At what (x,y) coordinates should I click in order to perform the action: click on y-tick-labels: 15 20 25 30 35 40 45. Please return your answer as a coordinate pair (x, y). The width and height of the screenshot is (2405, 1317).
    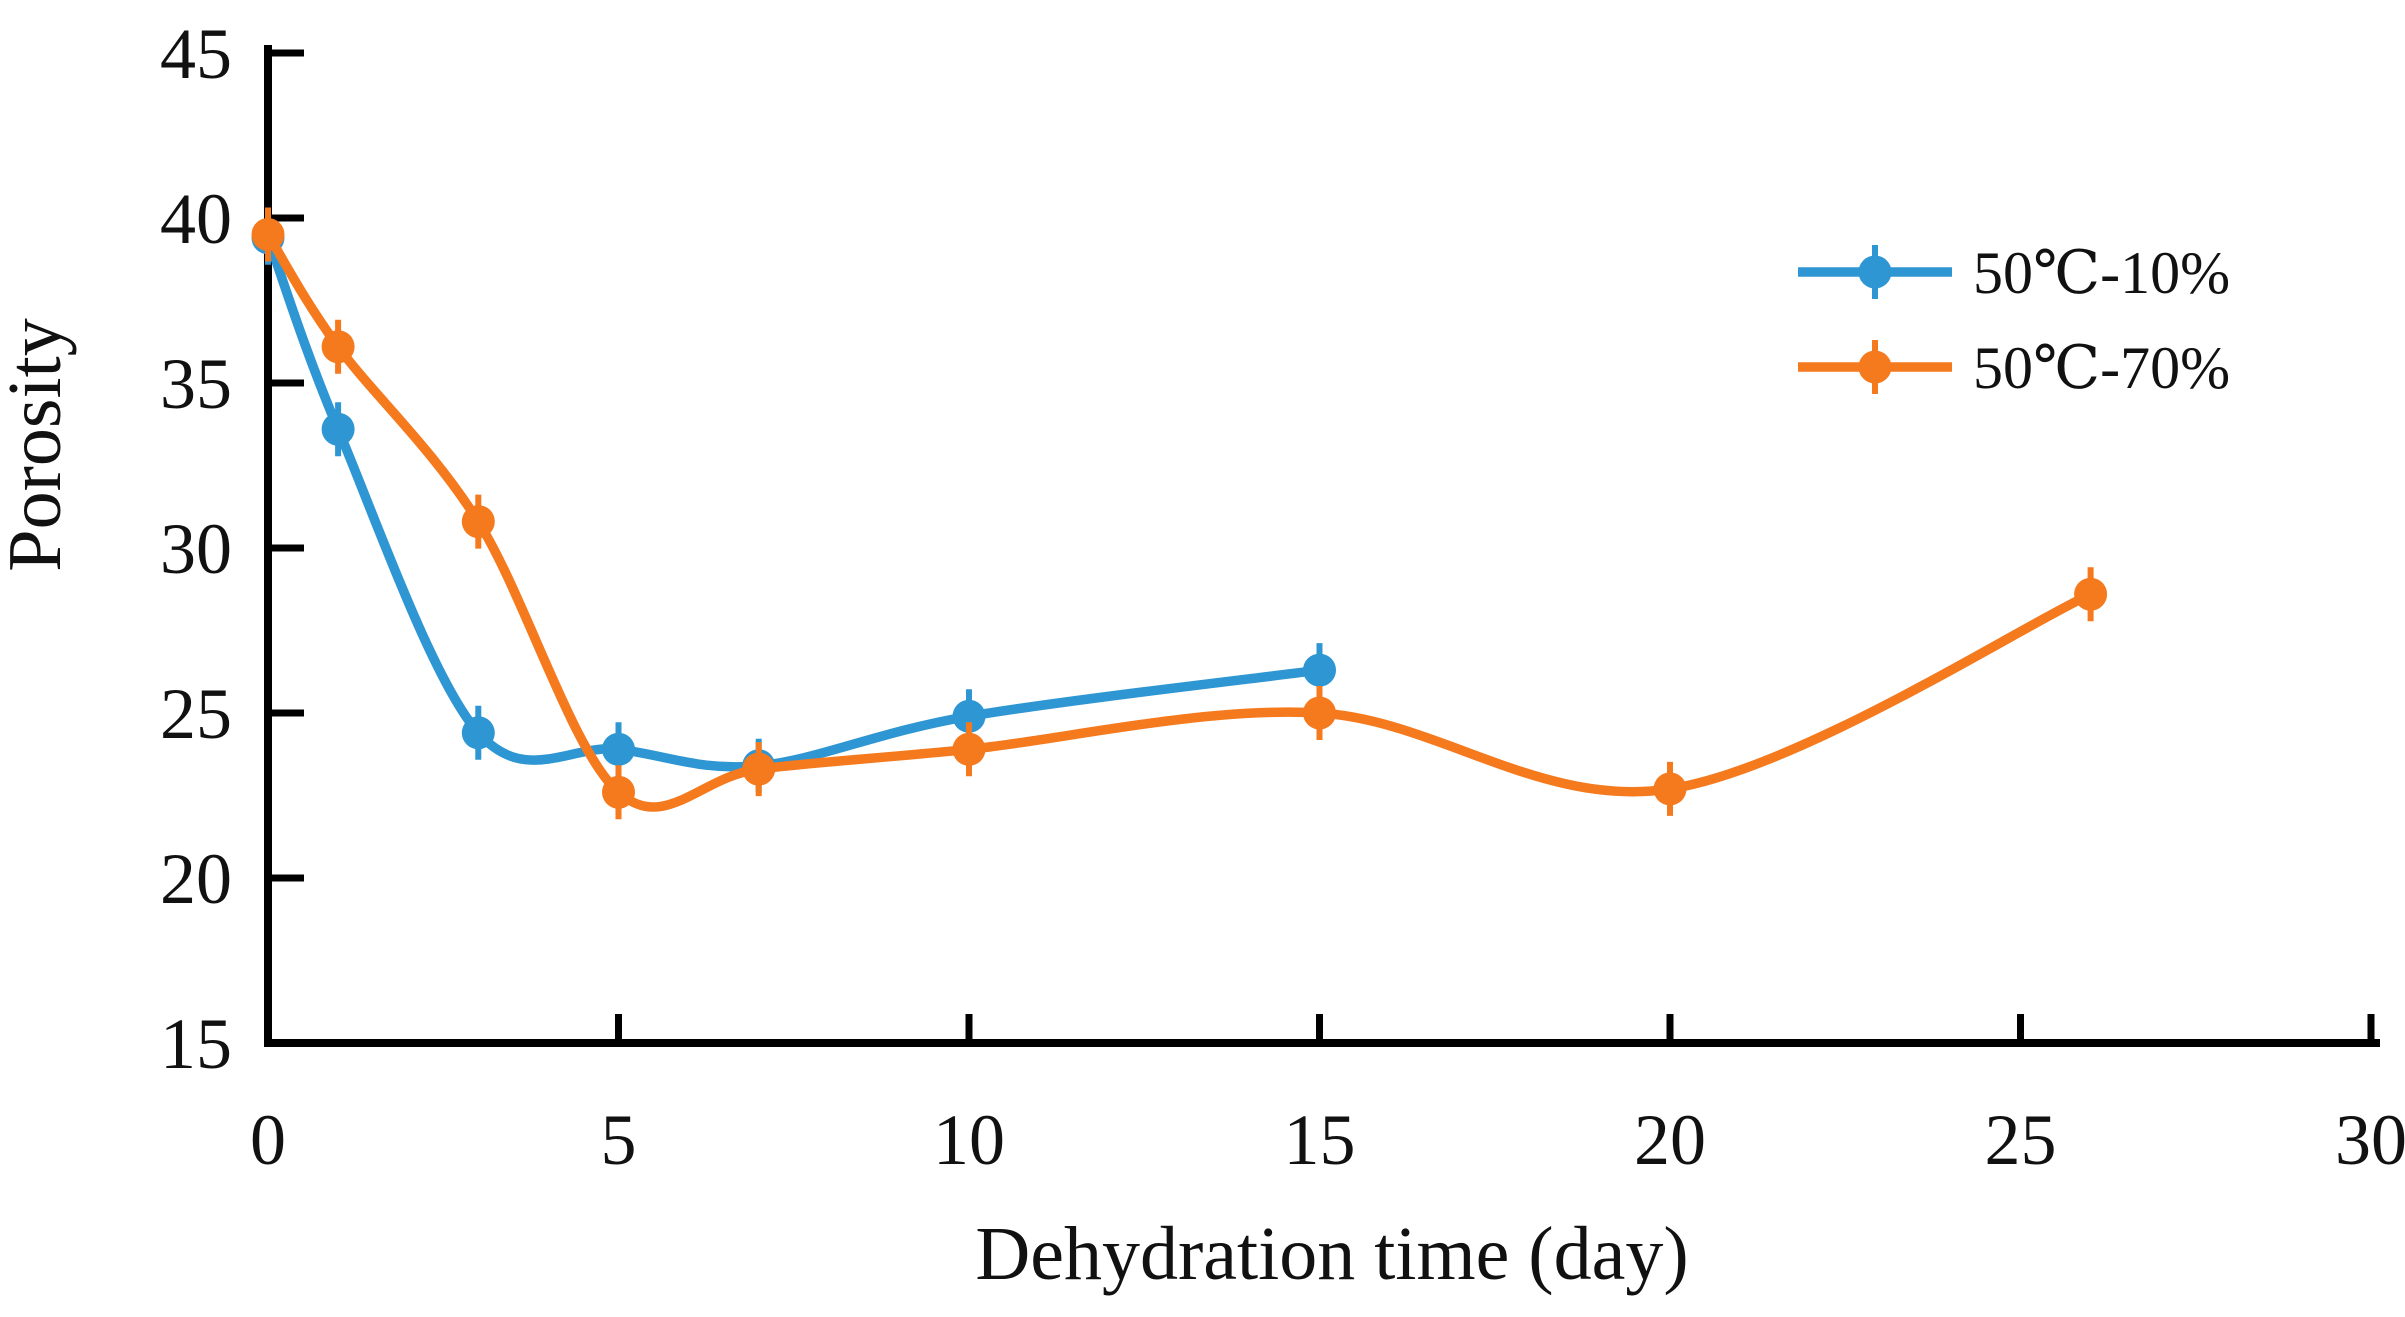
    Looking at the image, I should click on (196, 549).